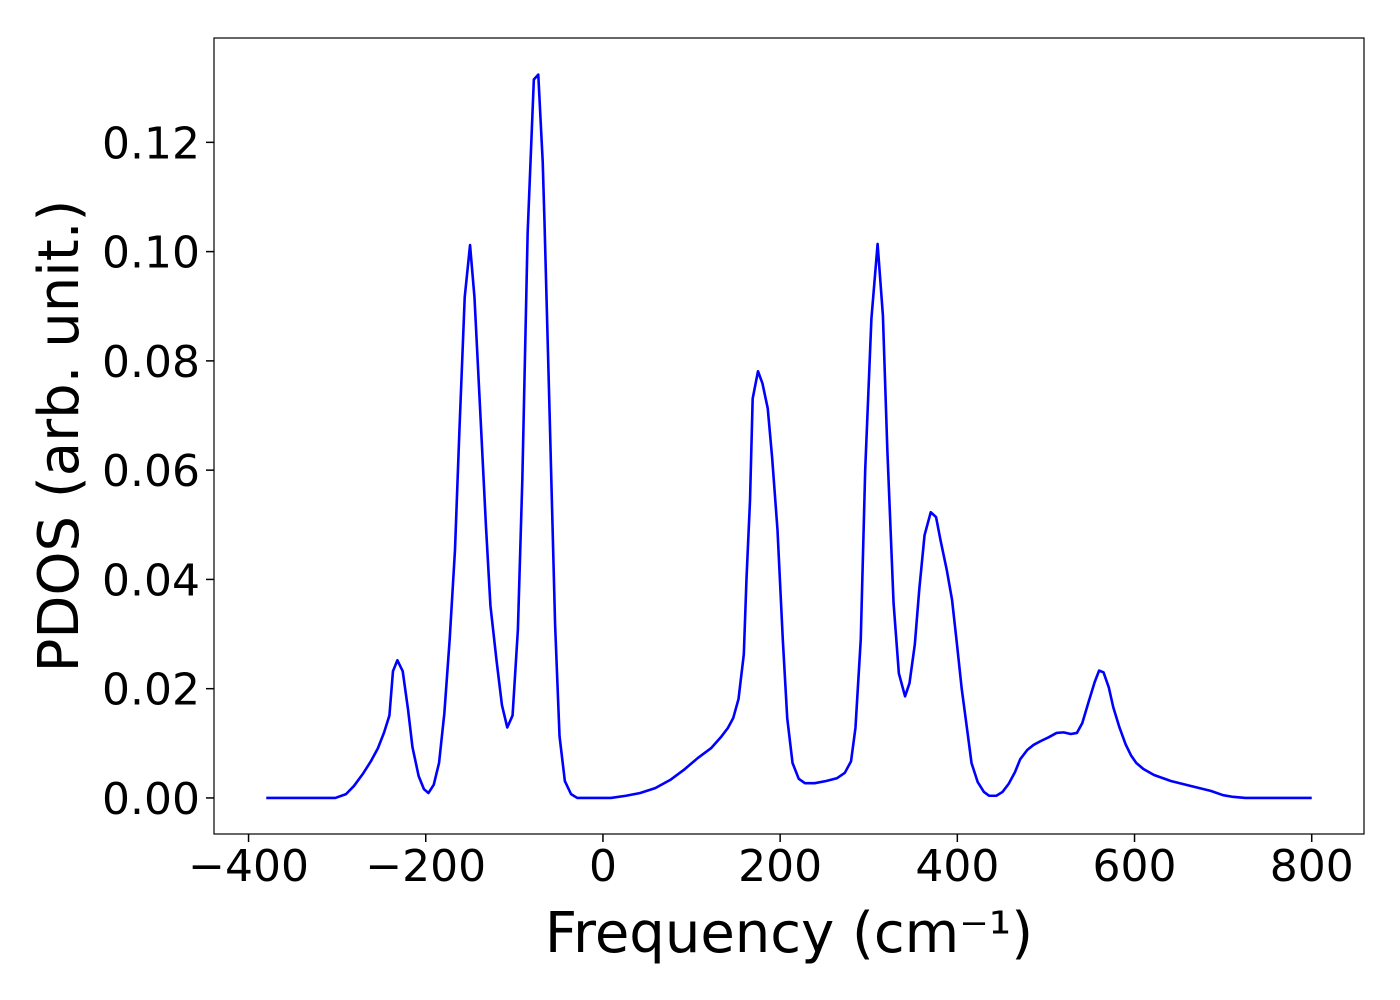 The image size is (1400, 1000). Describe the element at coordinates (151, 799) in the screenshot. I see `y-tick-label: 0.00` at that location.